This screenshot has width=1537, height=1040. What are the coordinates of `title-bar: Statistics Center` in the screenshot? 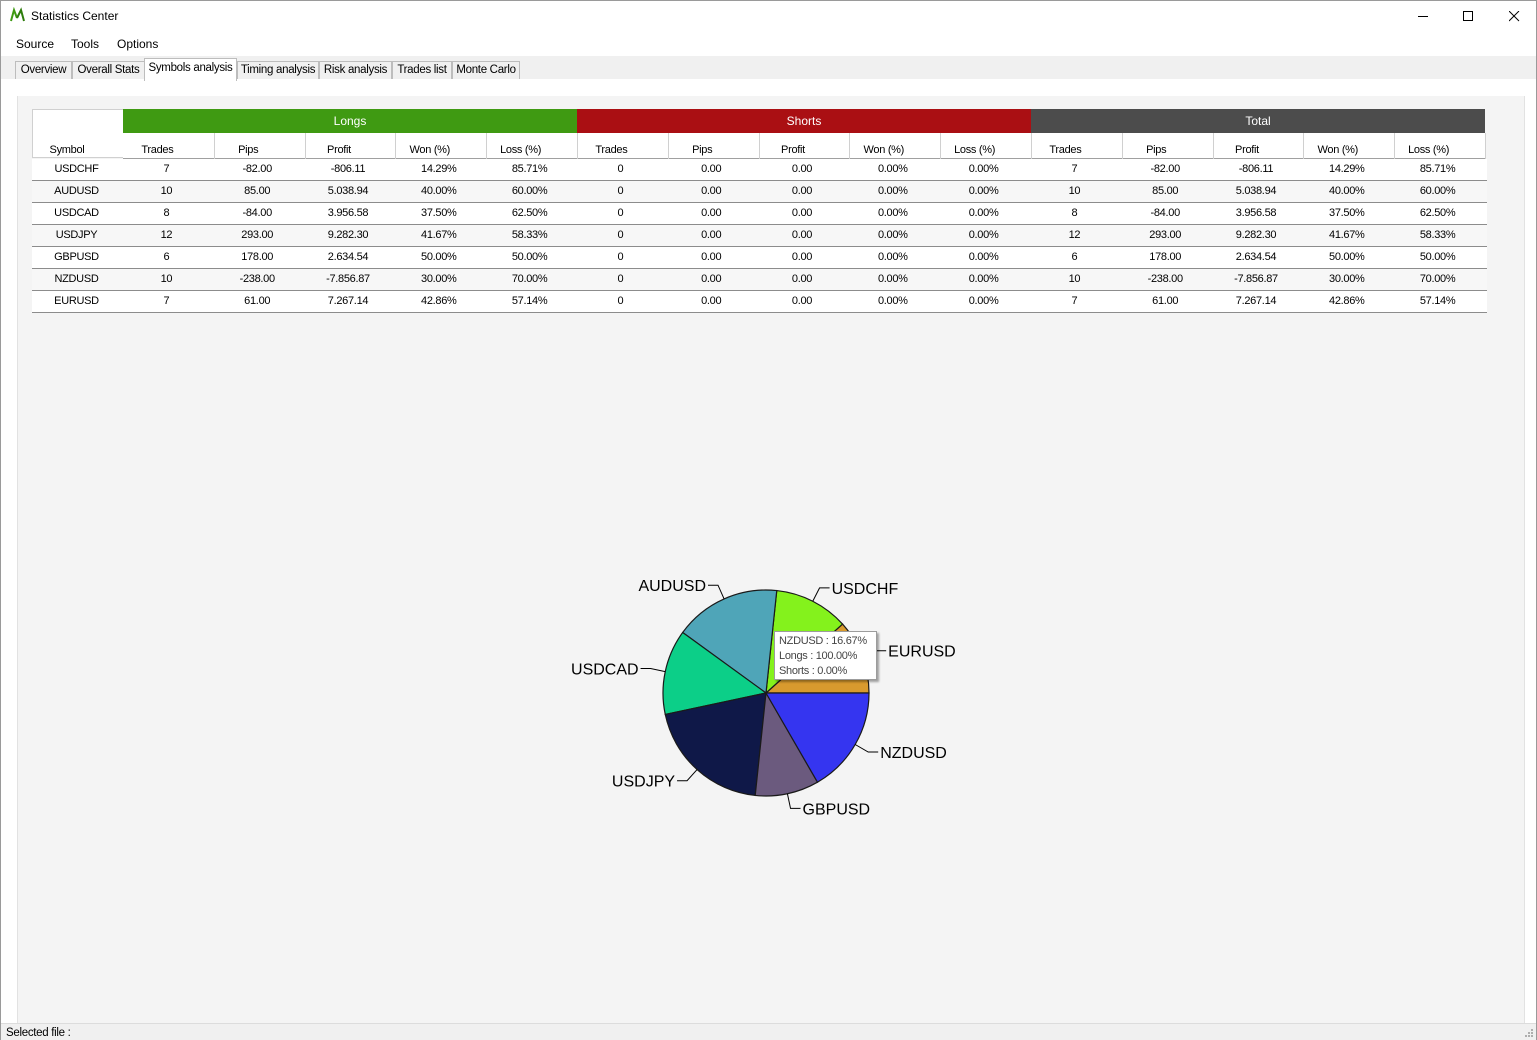 It's located at (768, 16).